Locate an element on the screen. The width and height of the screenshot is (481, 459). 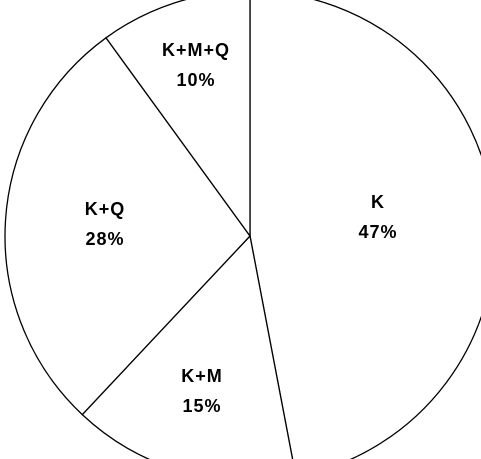
slice-value-label-k-q: 28% is located at coordinates (104, 239).